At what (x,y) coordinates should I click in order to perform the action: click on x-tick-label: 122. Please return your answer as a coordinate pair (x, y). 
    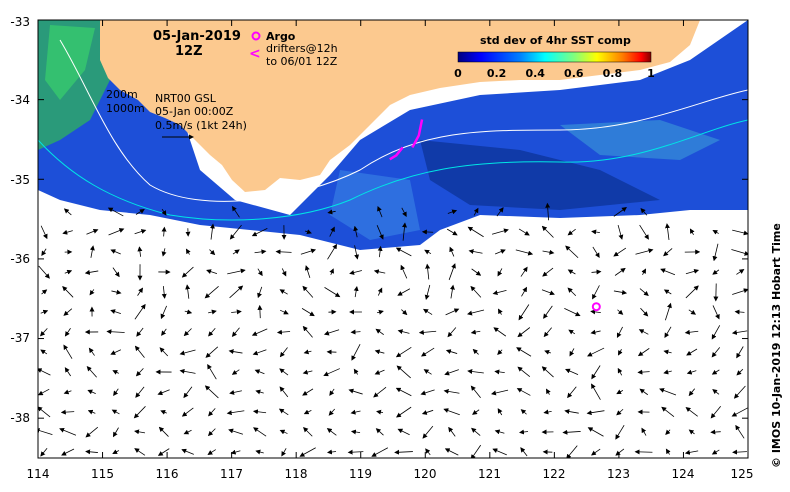
    Looking at the image, I should click on (554, 474).